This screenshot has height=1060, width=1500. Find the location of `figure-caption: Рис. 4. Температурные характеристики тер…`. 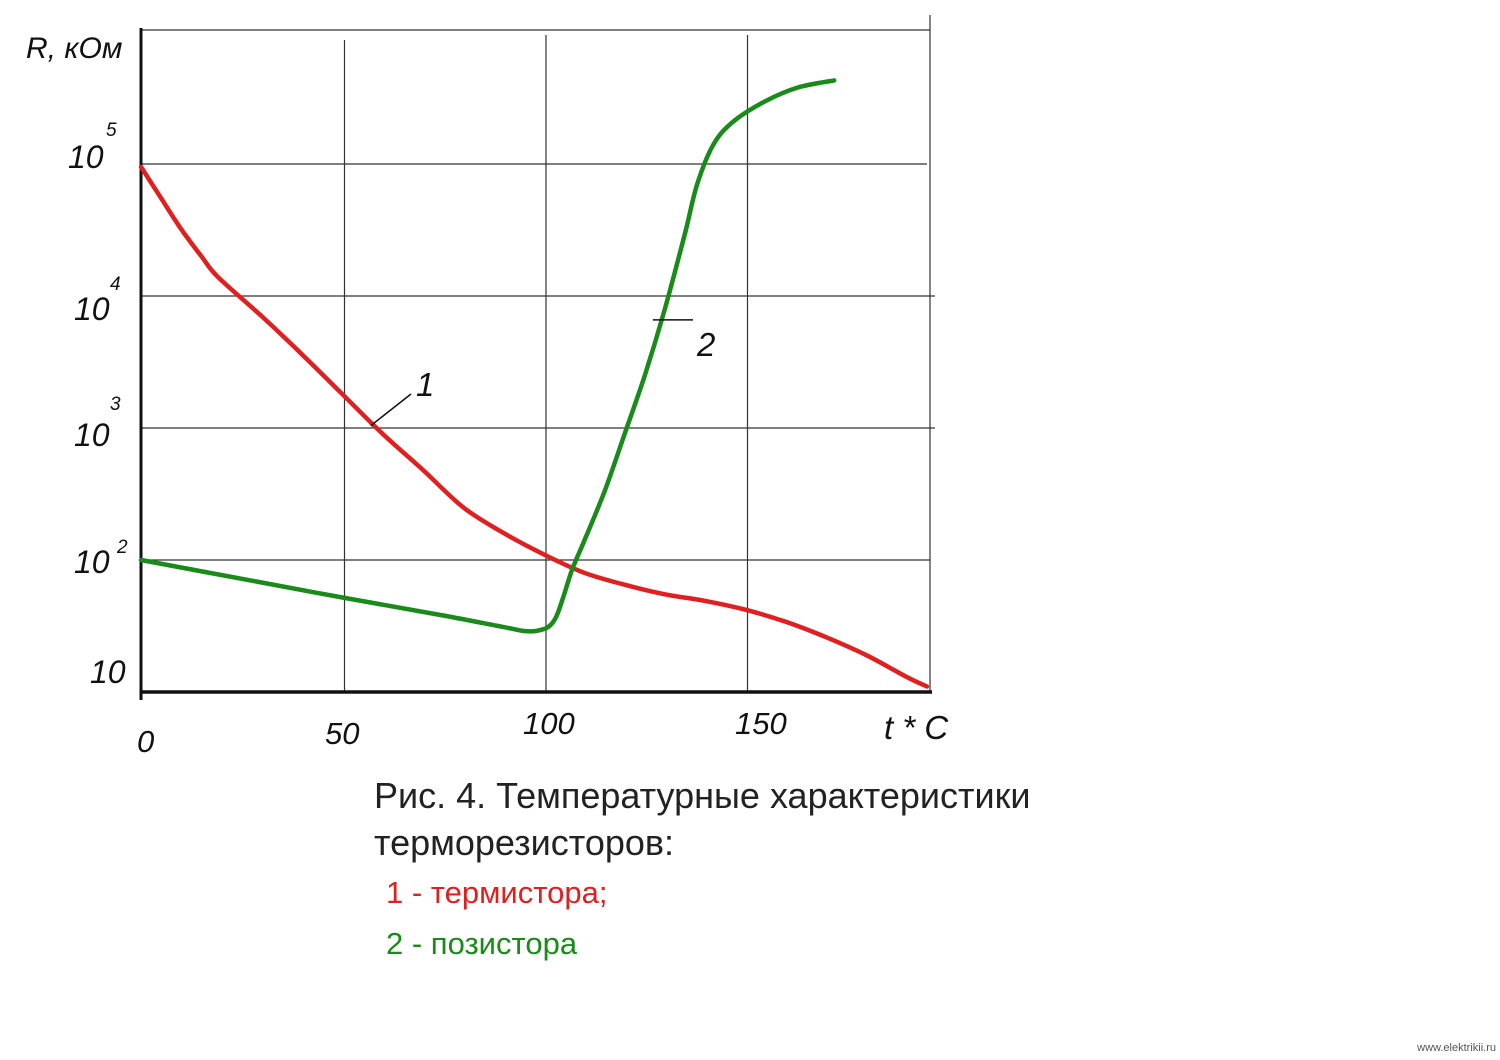

figure-caption: Рис. 4. Температурные характеристики тер… is located at coordinates (702, 819).